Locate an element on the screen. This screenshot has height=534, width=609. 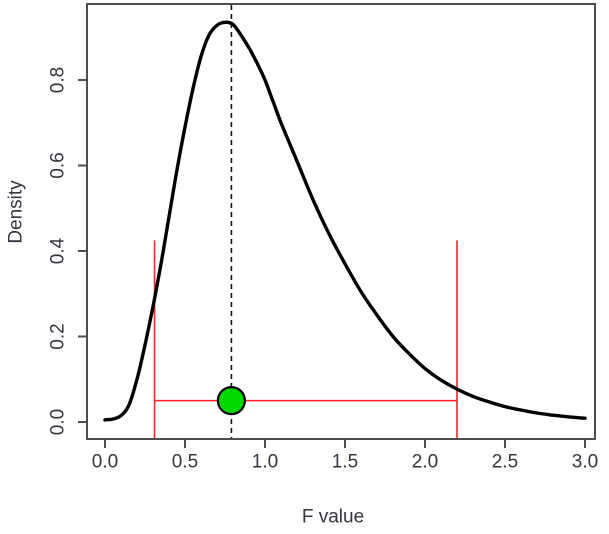
y-tick-label: 0.6 is located at coordinates (58, 165).